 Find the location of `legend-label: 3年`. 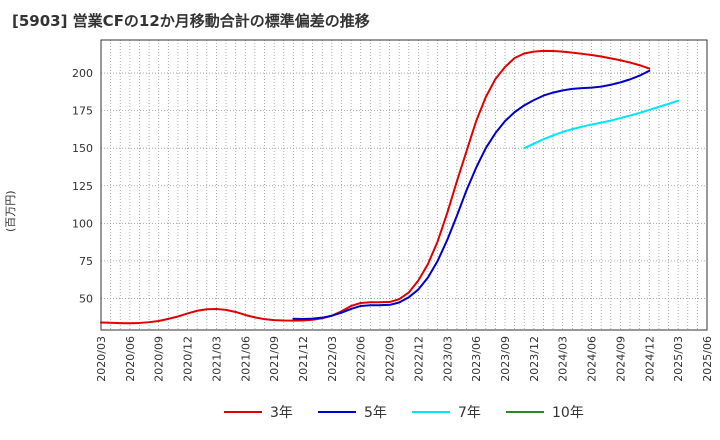

legend-label: 3年 is located at coordinates (281, 413).